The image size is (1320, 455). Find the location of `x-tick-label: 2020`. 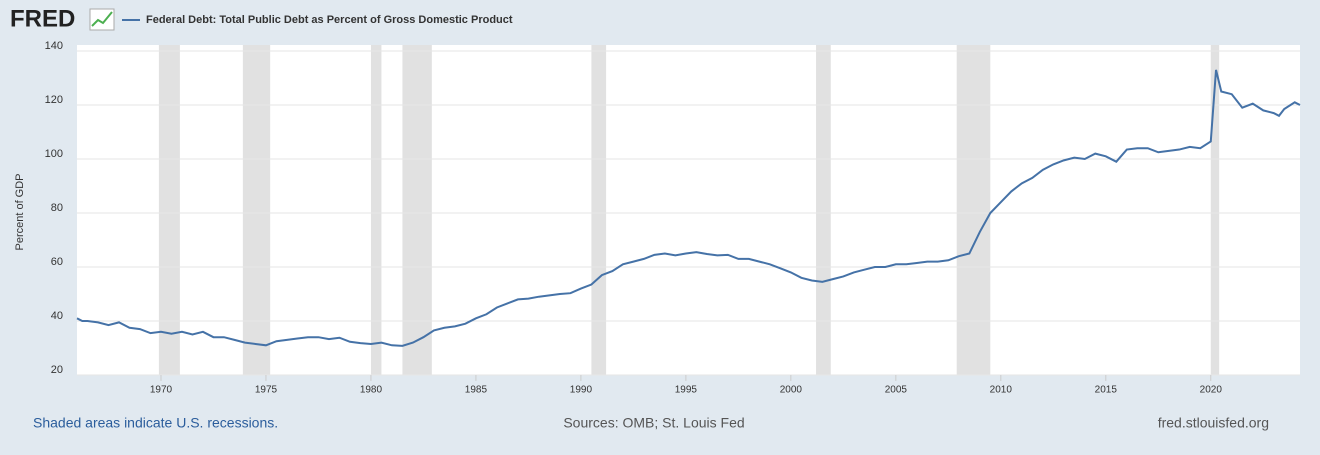

x-tick-label: 2020 is located at coordinates (1211, 390).